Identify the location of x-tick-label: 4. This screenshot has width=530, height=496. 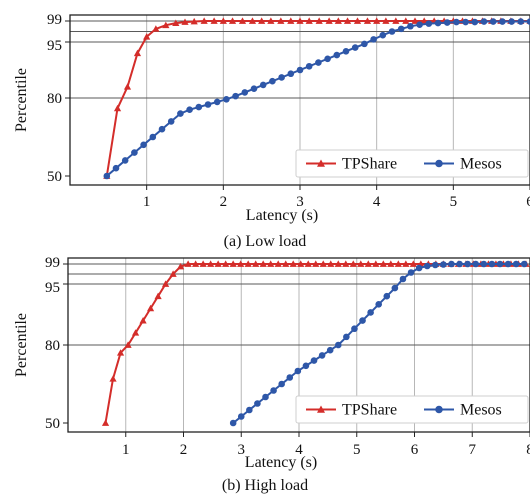
(377, 202).